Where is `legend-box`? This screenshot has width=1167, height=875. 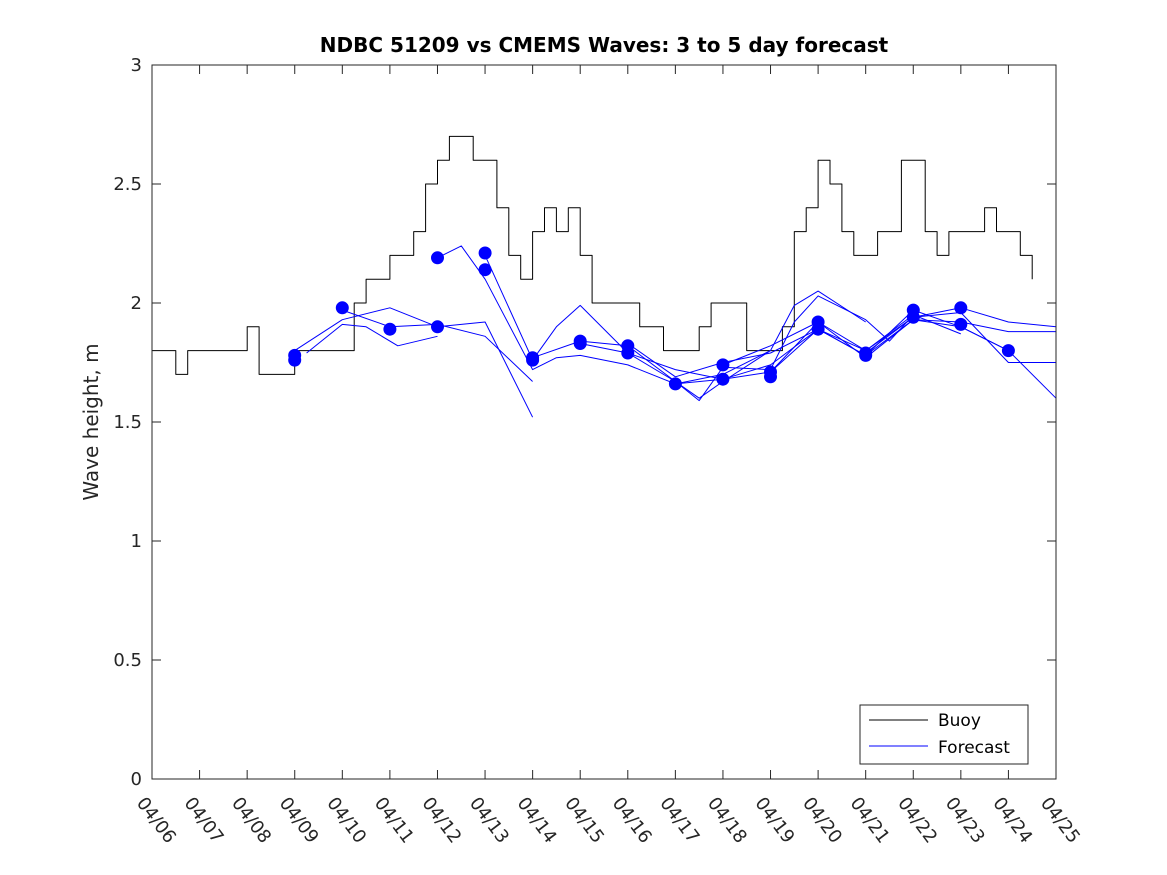 legend-box is located at coordinates (944, 734).